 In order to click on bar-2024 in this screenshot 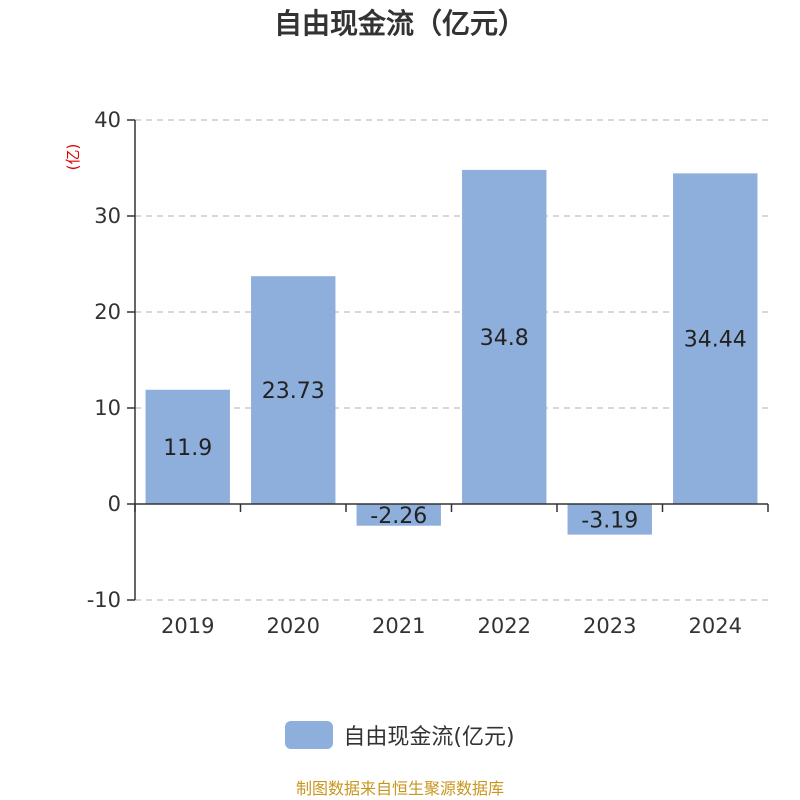, I will do `click(715, 338)`.